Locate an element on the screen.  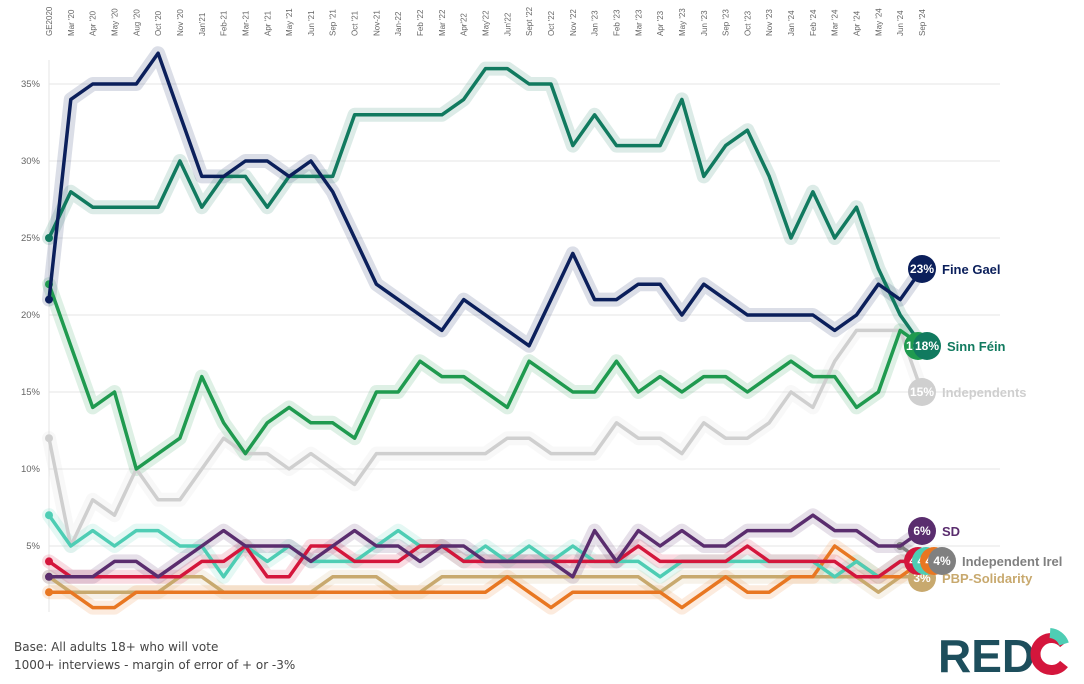
x-tick-label: Jan '23 is located at coordinates (595, 23).